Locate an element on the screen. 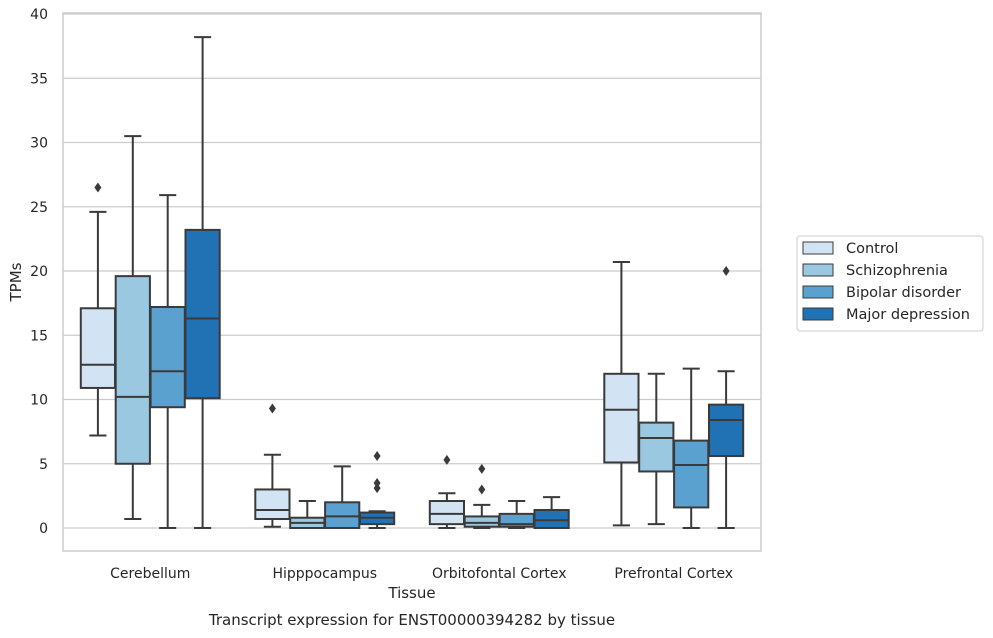 The height and width of the screenshot is (638, 993). legend-label: Schizophrenia is located at coordinates (897, 271).